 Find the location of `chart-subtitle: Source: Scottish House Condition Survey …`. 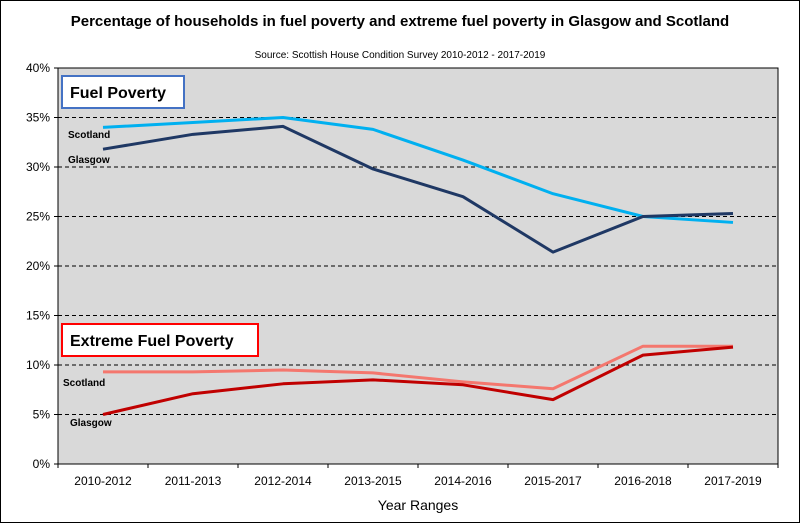

chart-subtitle: Source: Scottish House Condition Survey … is located at coordinates (400, 55).